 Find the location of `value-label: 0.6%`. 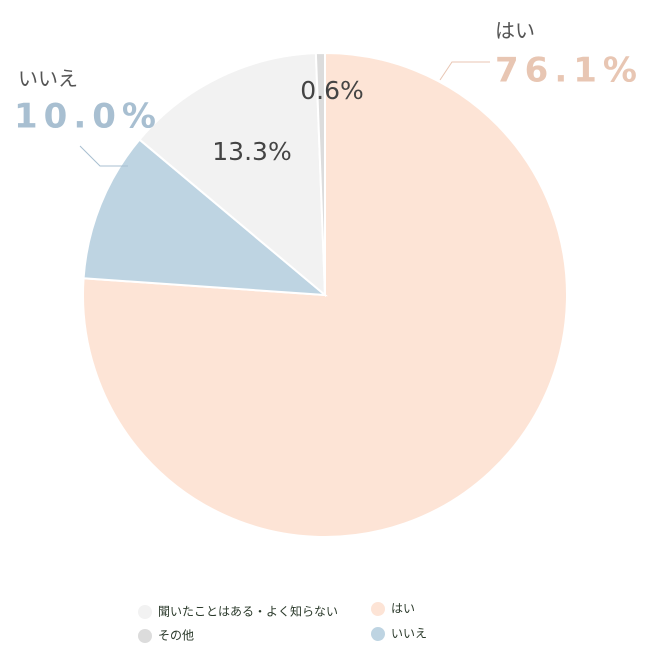

value-label: 0.6% is located at coordinates (332, 90).